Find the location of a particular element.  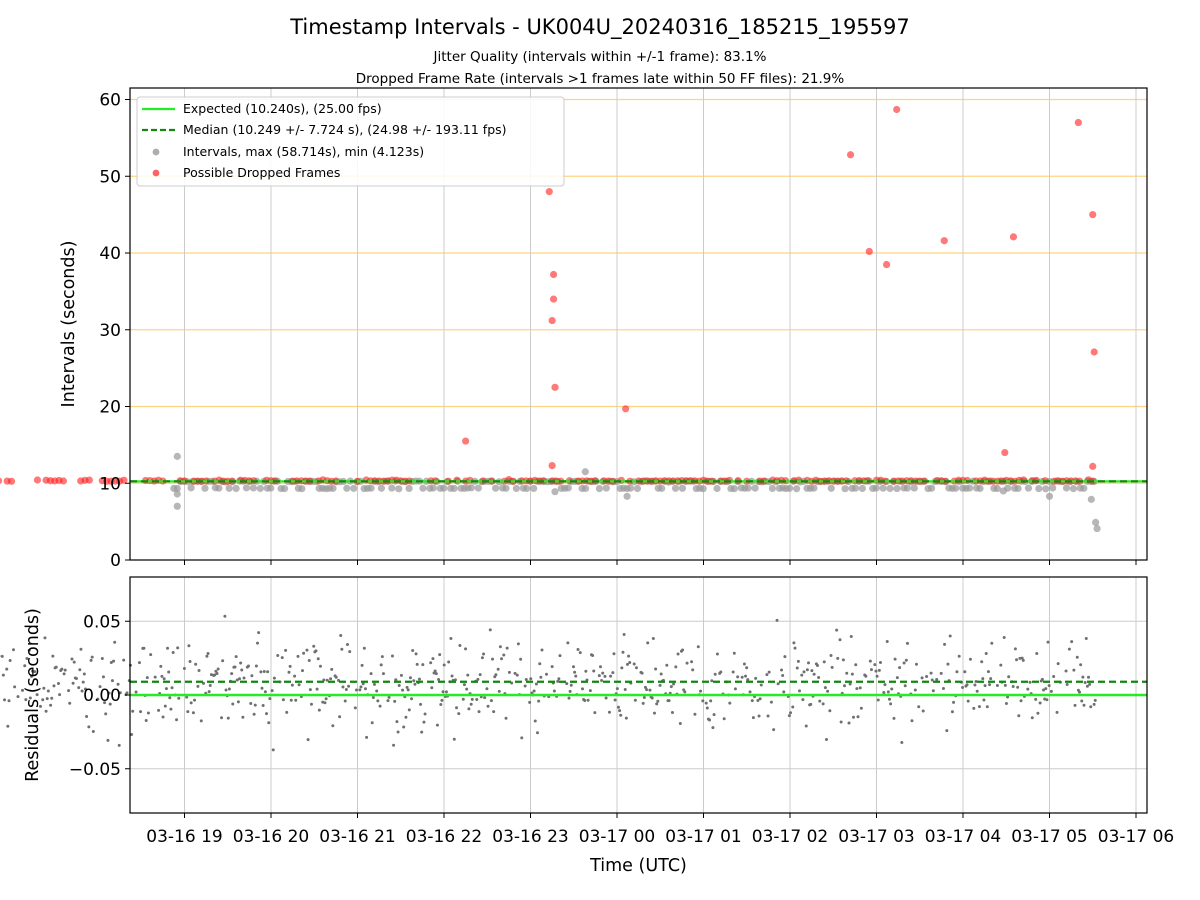

x-tick-label: 03-17 00 is located at coordinates (617, 837).